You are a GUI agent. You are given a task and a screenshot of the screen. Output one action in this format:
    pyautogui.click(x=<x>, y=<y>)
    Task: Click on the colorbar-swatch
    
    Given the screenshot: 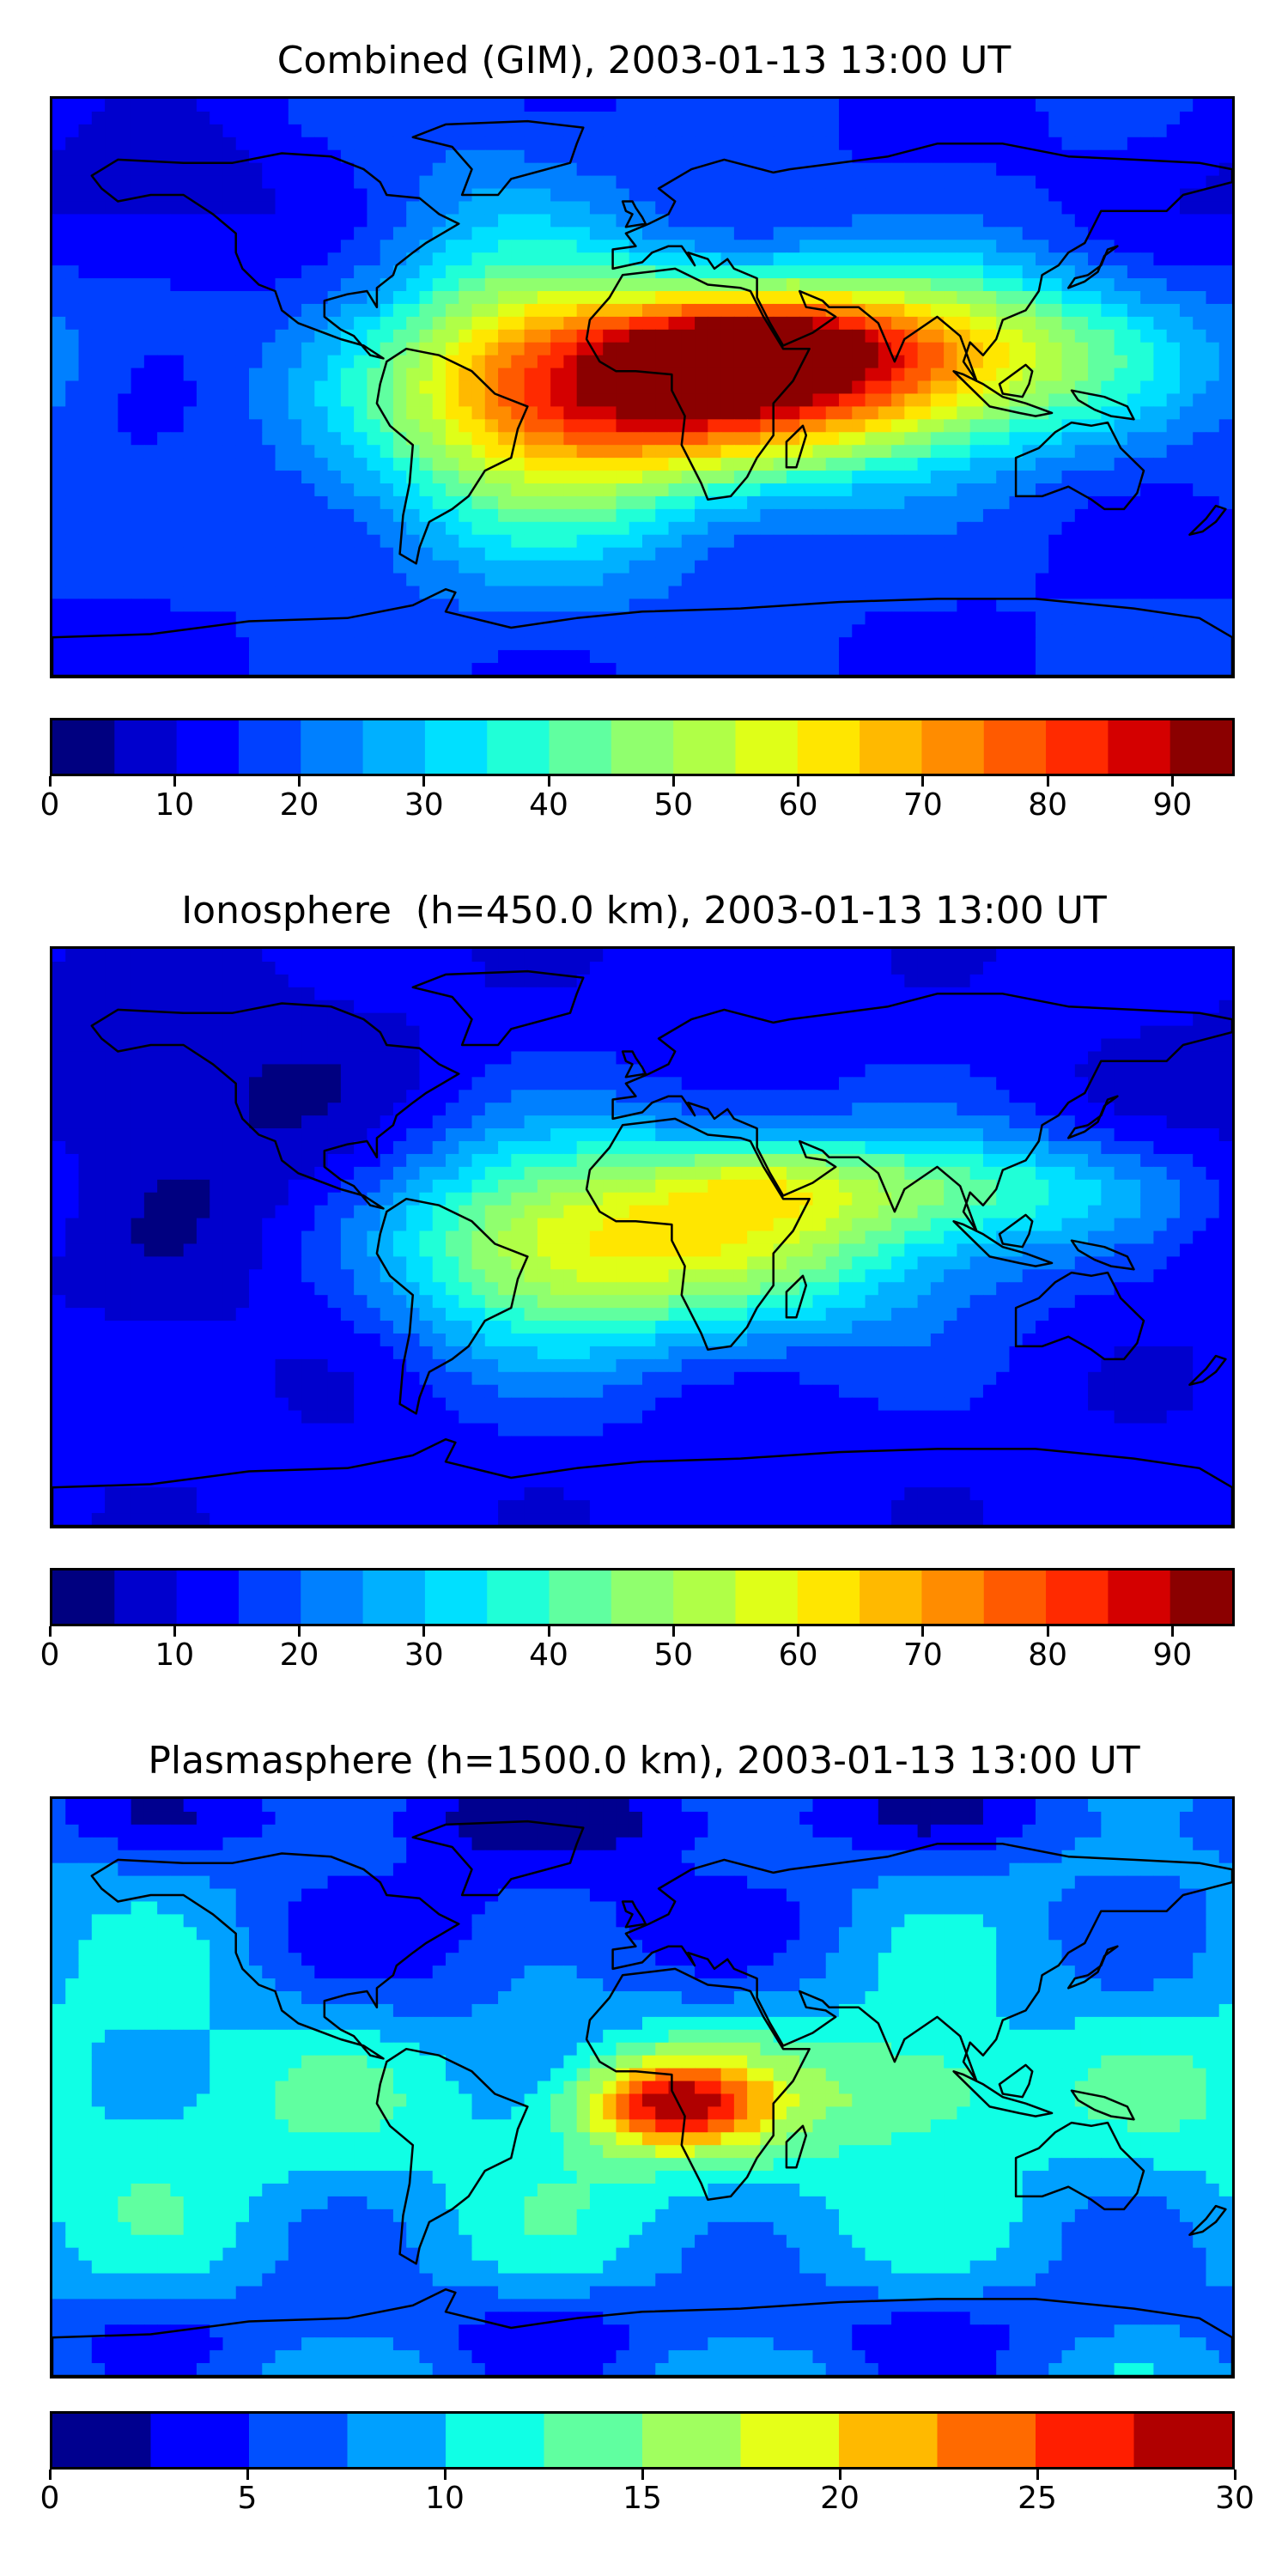 What is the action you would take?
    pyautogui.click(x=704, y=747)
    